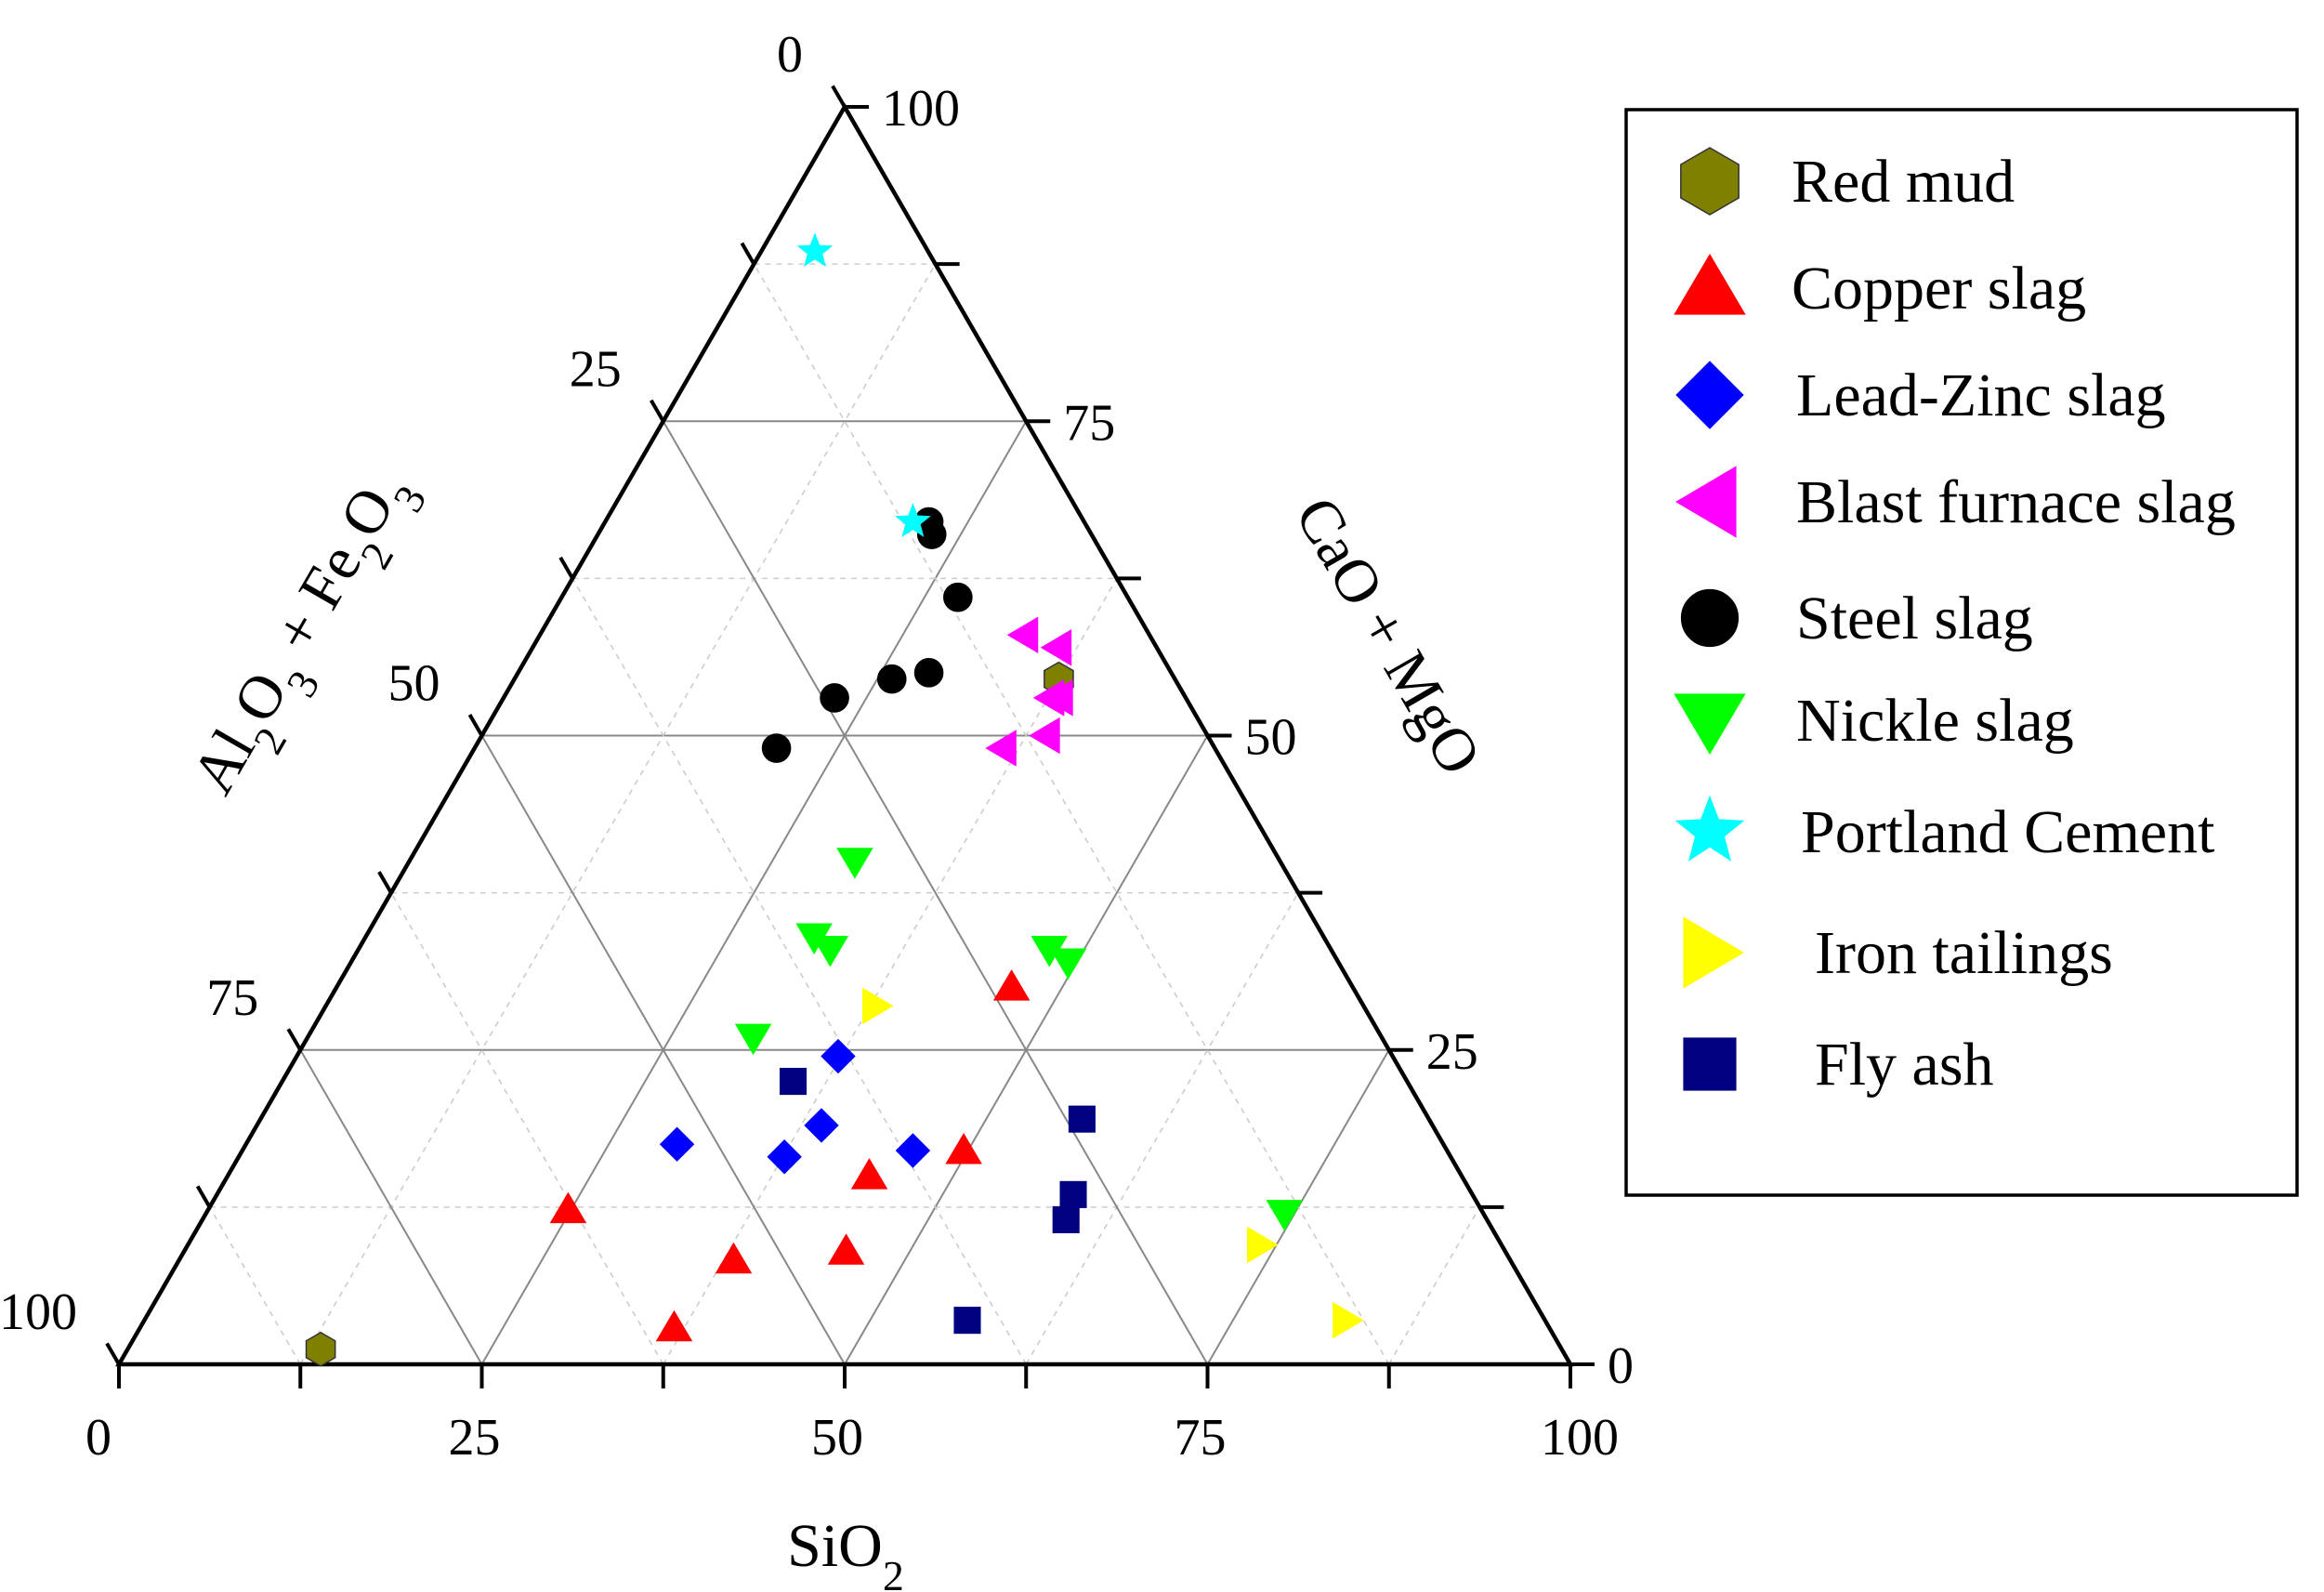  What do you see at coordinates (475, 1438) in the screenshot?
I see `tick-label-bottom: 25` at bounding box center [475, 1438].